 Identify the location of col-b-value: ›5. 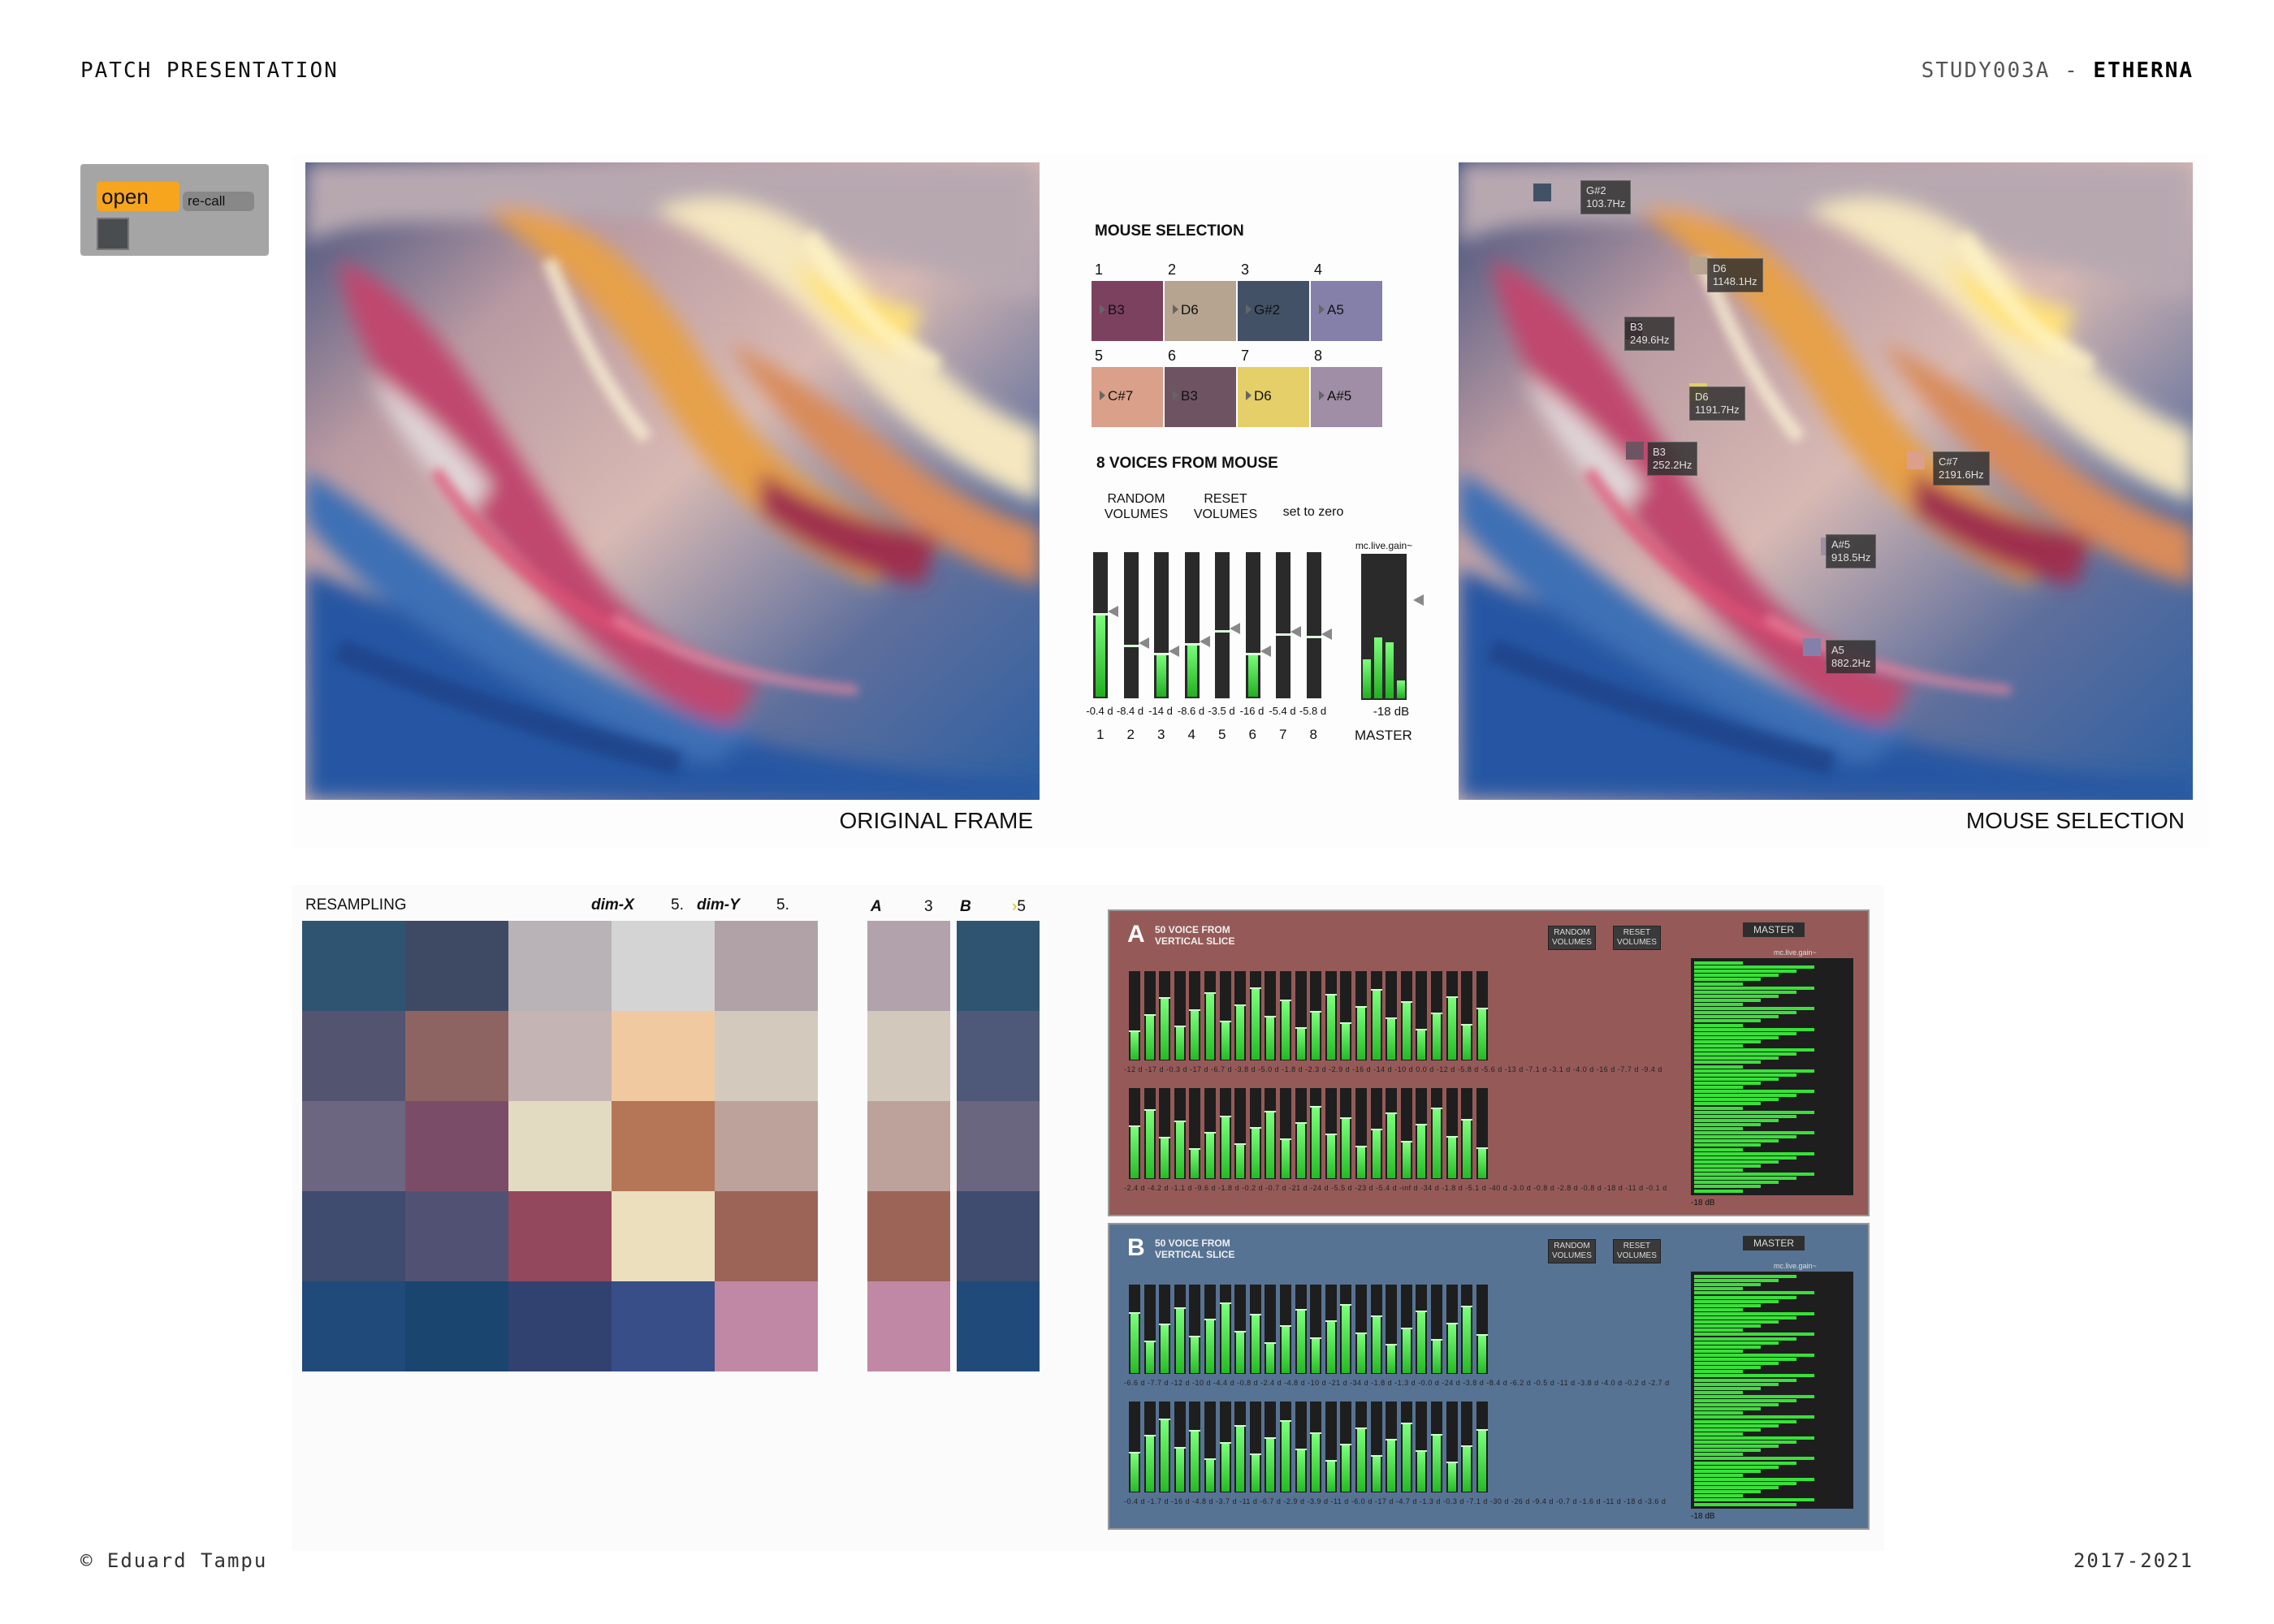
(1019, 907).